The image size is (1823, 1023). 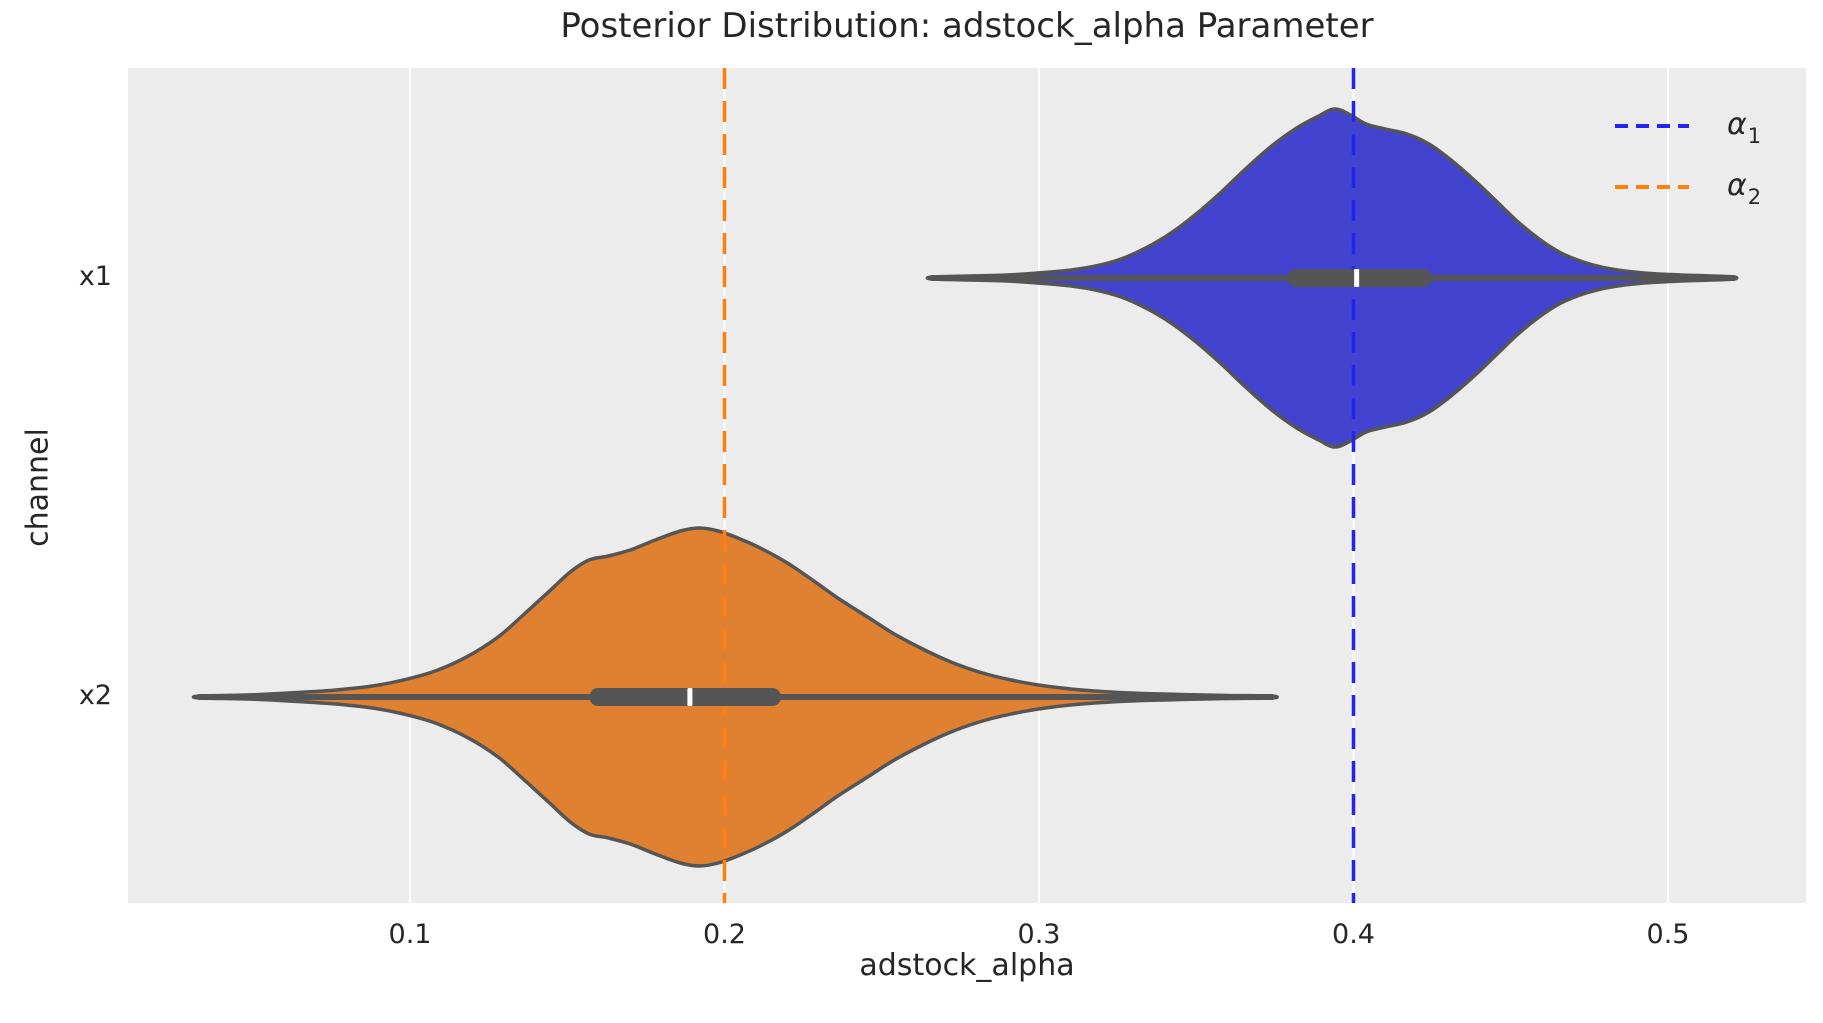 What do you see at coordinates (95, 695) in the screenshot?
I see `y-tick-label-x2: x2` at bounding box center [95, 695].